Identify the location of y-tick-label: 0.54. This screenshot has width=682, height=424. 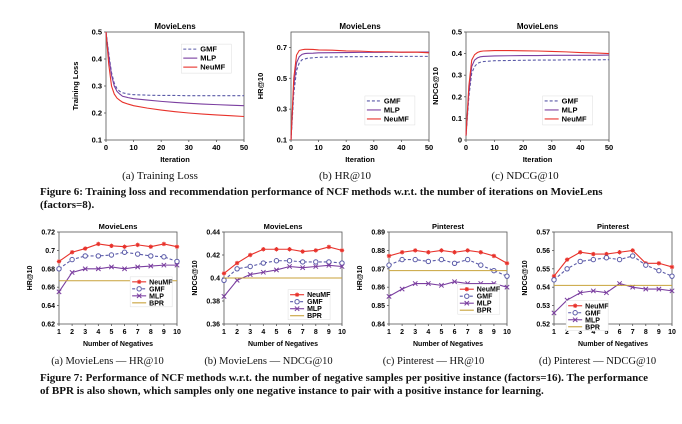
(543, 288).